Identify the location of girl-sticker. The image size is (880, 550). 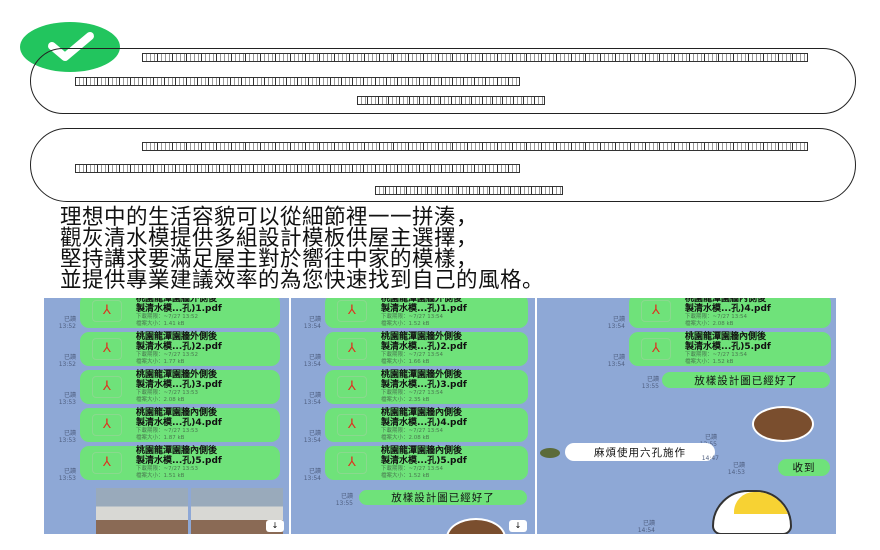
(752, 512).